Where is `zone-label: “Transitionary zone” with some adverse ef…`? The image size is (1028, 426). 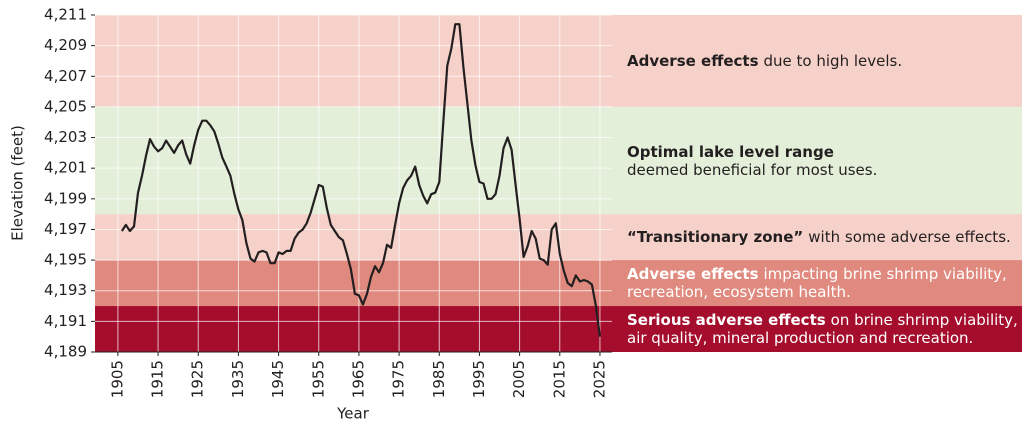 zone-label: “Transitionary zone” with some adverse ef… is located at coordinates (824, 237).